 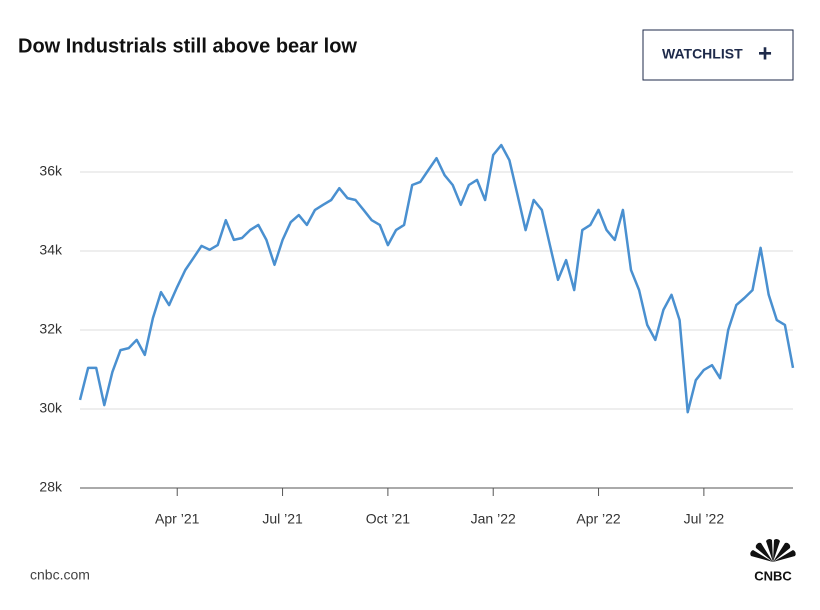 What do you see at coordinates (773, 575) in the screenshot?
I see `logo-text: CNBC` at bounding box center [773, 575].